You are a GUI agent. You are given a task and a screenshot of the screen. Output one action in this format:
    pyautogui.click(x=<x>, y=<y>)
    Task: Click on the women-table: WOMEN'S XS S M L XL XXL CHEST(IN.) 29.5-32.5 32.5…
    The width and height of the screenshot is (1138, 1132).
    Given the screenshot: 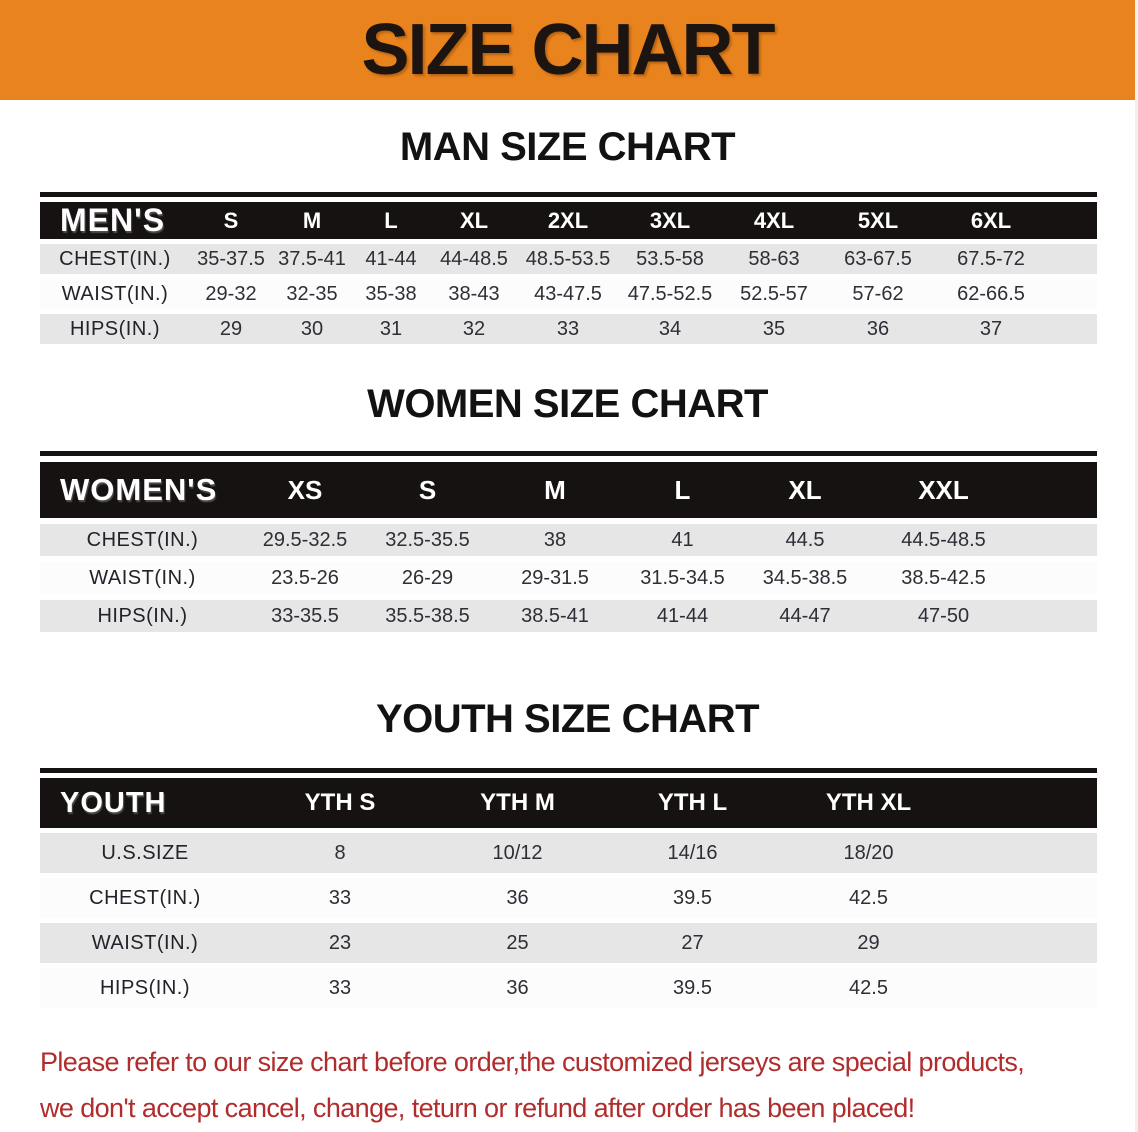 What is the action you would take?
    pyautogui.click(x=568, y=547)
    